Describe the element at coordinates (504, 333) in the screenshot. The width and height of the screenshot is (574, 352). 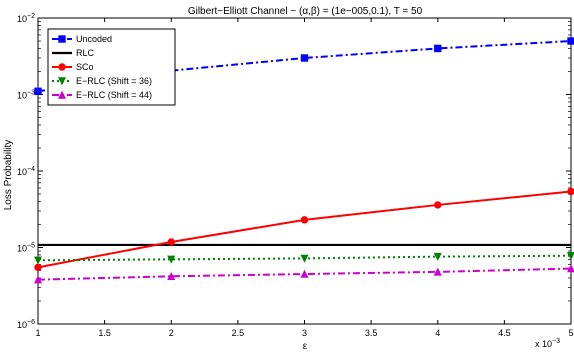
I see `x-tick-label: 4.5` at that location.